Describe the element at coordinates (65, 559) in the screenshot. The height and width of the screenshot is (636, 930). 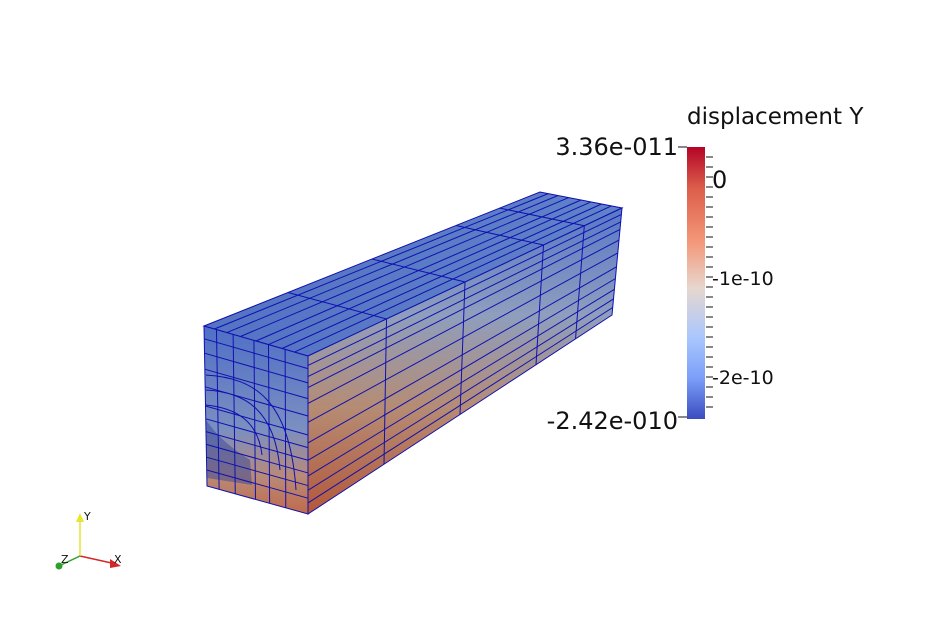
I see `z-axis-label: Z` at that location.